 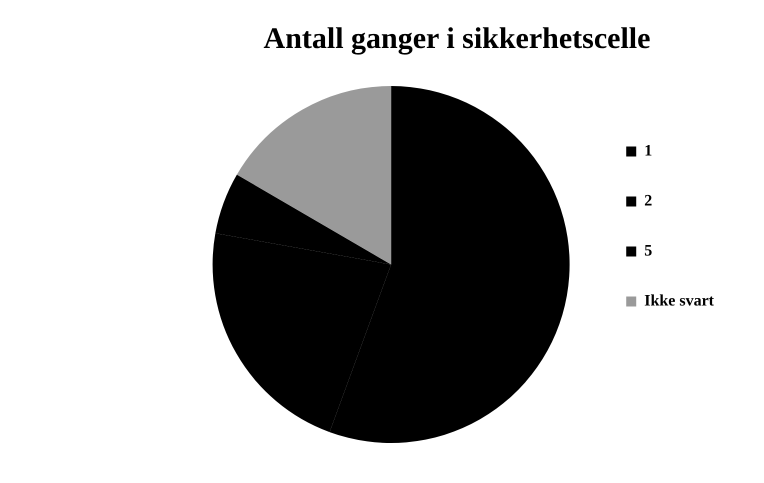 What do you see at coordinates (648, 251) in the screenshot?
I see `legend-label: 5` at bounding box center [648, 251].